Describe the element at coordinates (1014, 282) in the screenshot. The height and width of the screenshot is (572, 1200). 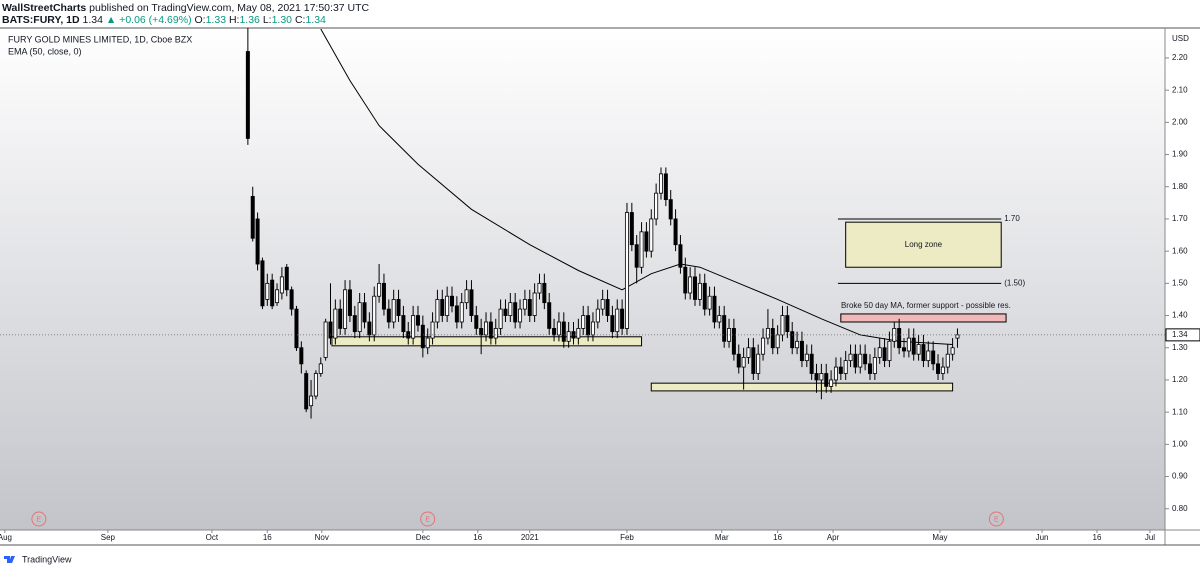
I see `level-label: (1.50)` at that location.